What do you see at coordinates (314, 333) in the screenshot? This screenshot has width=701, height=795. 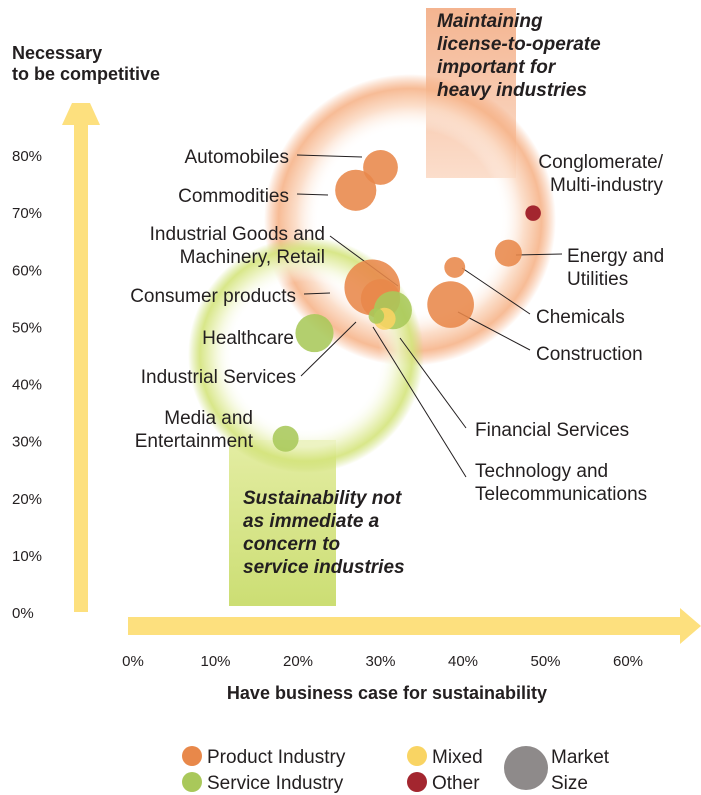 I see `bubble-healthcare` at bounding box center [314, 333].